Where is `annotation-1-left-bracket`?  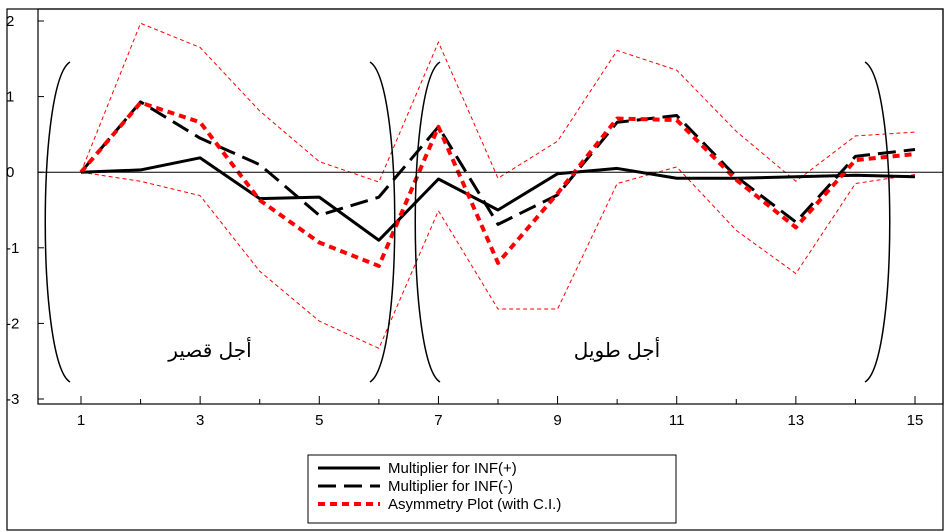 annotation-1-left-bracket is located at coordinates (57, 222).